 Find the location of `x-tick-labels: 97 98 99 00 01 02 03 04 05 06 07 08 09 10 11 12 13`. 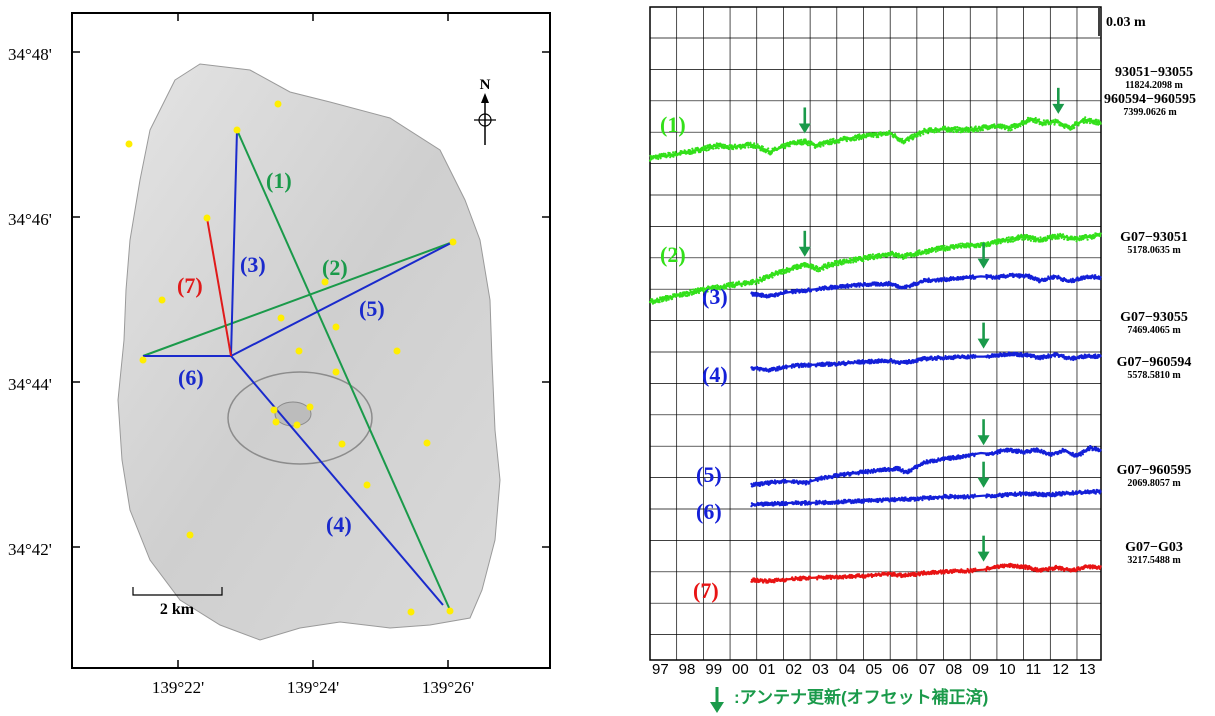

x-tick-labels: 97 98 99 00 01 02 03 04 05 06 07 08 09 10 11 12 13 is located at coordinates (874, 669).